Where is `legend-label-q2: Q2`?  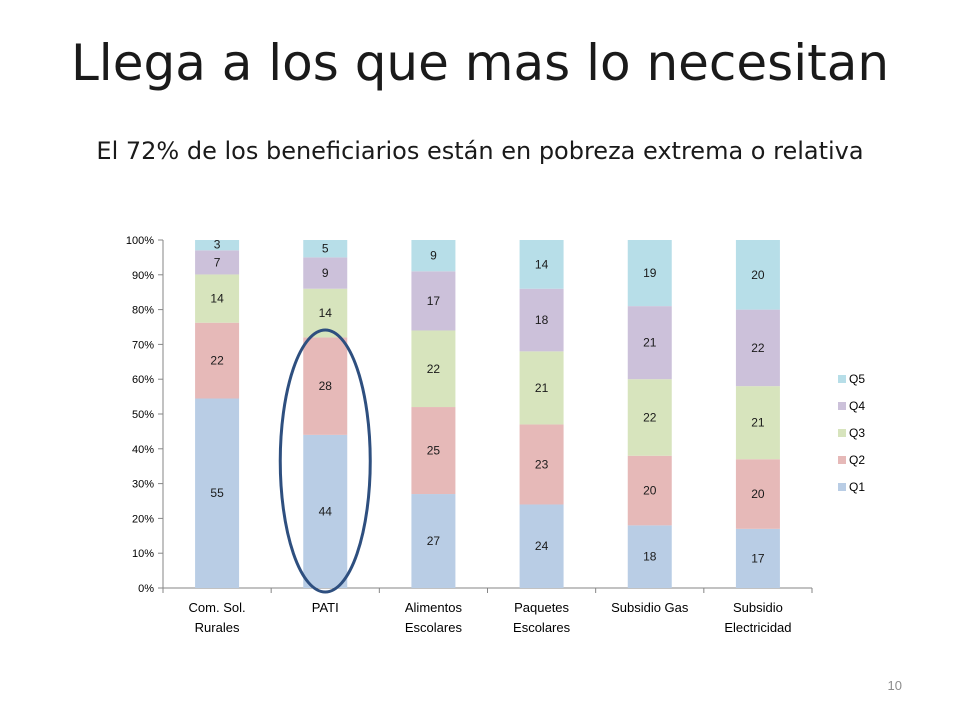 legend-label-q2: Q2 is located at coordinates (857, 460).